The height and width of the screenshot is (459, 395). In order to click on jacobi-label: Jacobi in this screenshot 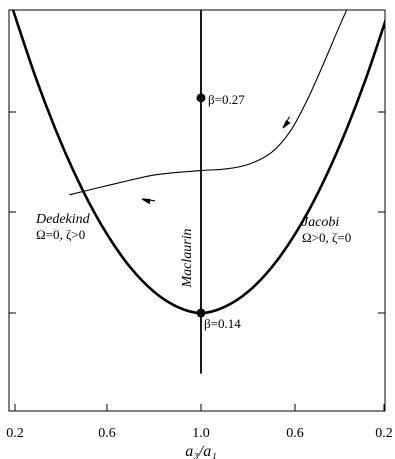, I will do `click(320, 222)`.